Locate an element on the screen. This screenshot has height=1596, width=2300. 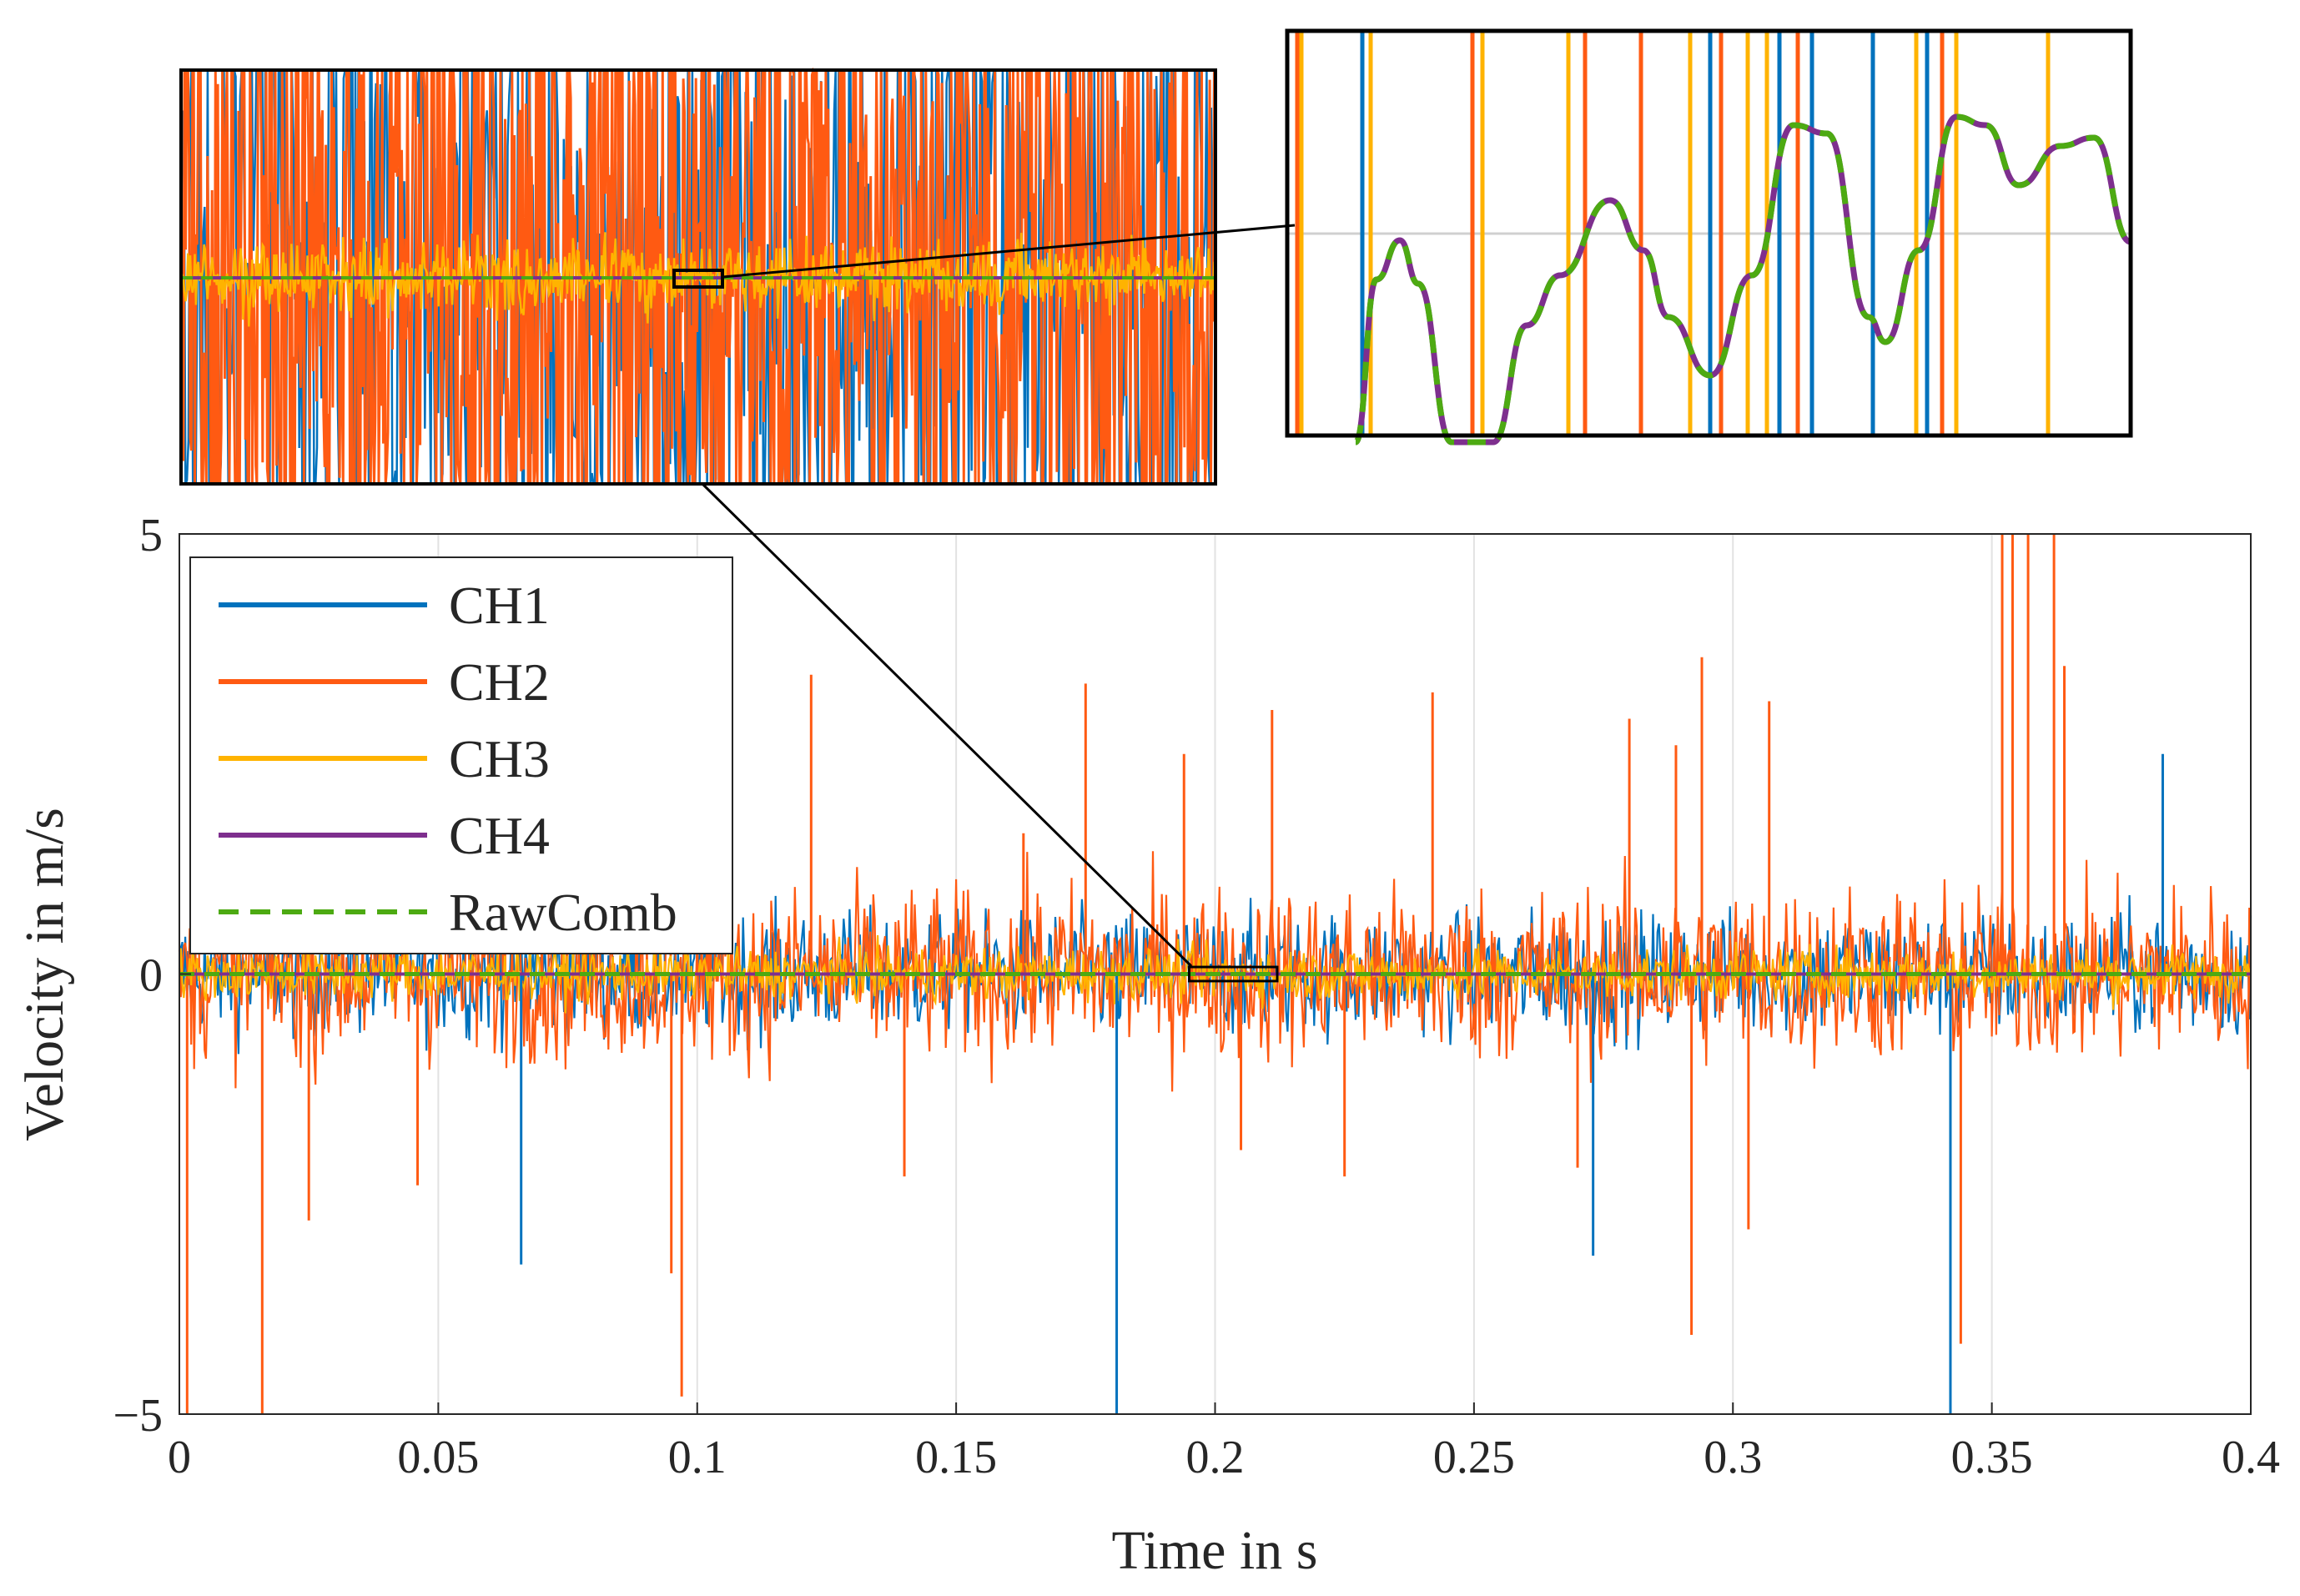
x-tick-label: 0.1 is located at coordinates (697, 1457).